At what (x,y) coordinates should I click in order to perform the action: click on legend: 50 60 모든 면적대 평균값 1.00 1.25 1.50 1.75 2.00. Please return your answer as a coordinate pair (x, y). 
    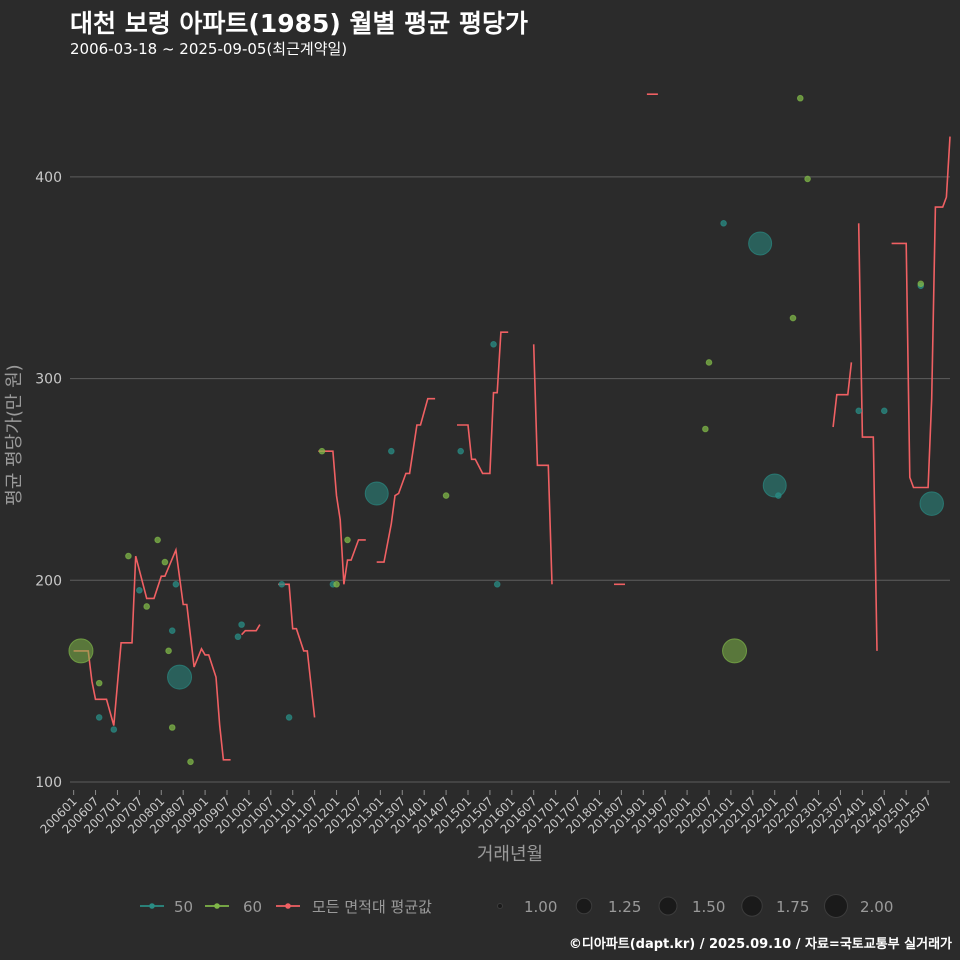
    Looking at the image, I should click on (516, 906).